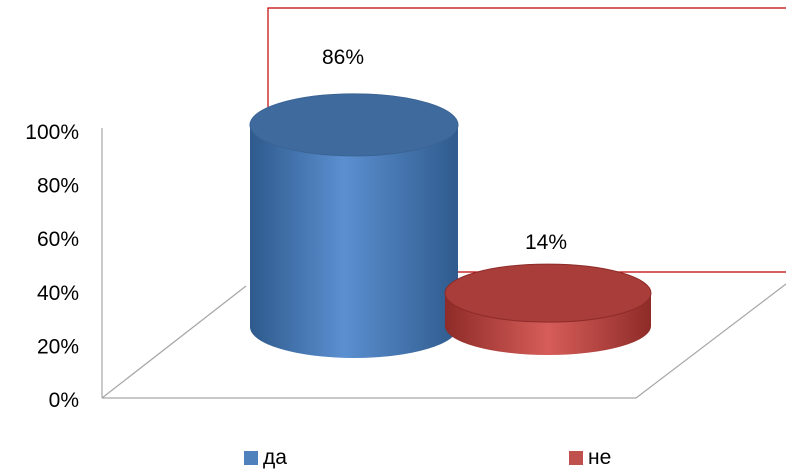 The image size is (790, 474). I want to click on y-axis-ticks: 0% 20% 40% 60% 80% 100%, so click(52, 266).